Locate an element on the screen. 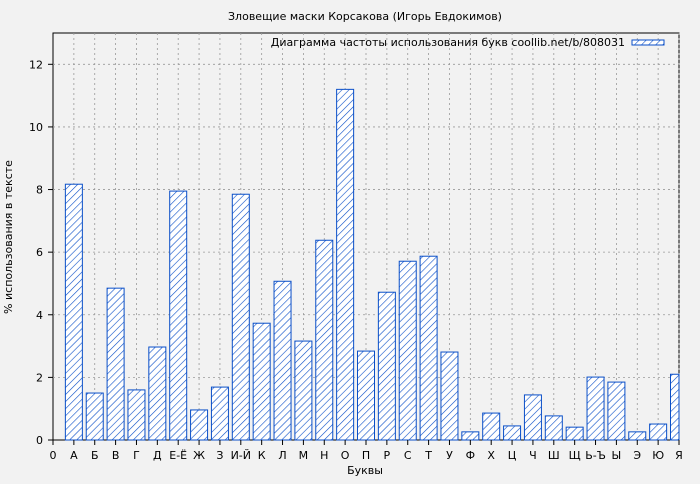 The image size is (700, 484). x-tick-label: А is located at coordinates (74, 455).